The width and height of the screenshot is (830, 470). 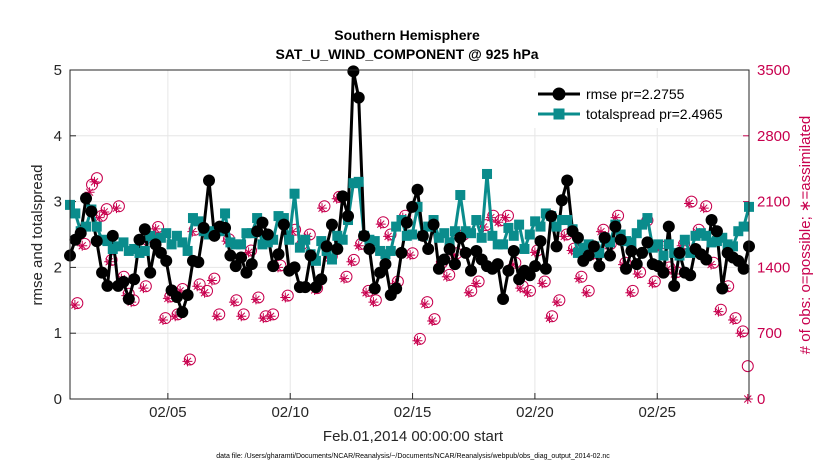 I want to click on chart-title: Southern Hemisphere, so click(x=407, y=35).